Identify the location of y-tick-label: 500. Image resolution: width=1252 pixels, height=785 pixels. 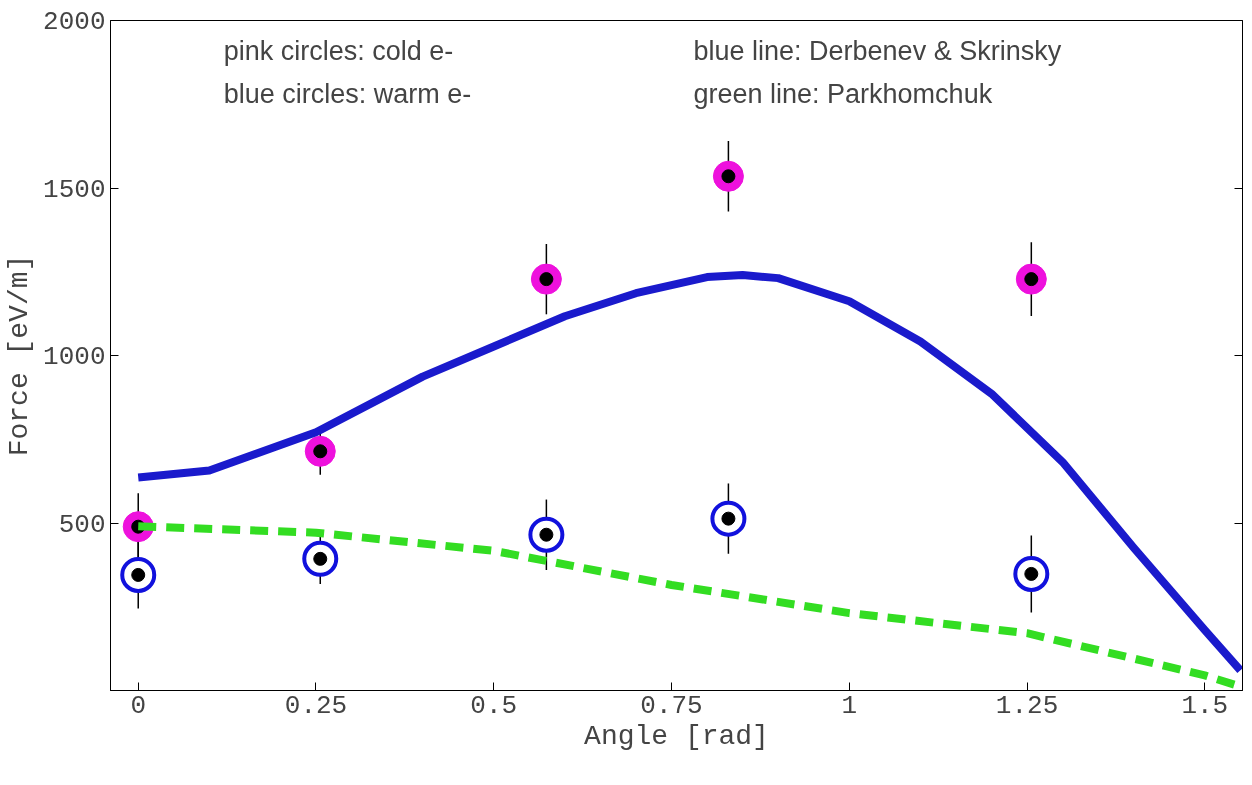
(82, 524).